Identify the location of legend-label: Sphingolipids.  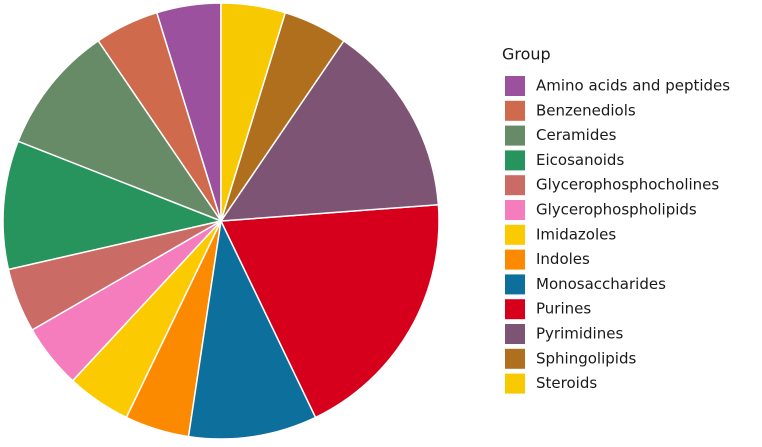
(586, 358).